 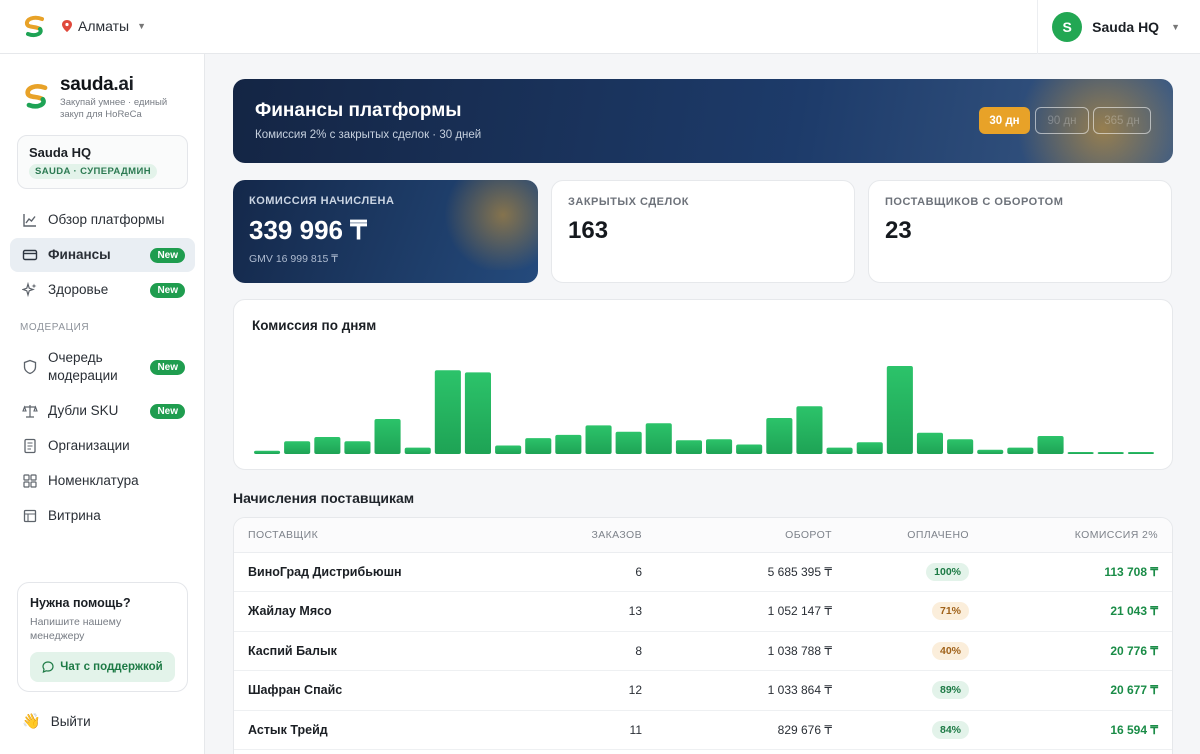 What do you see at coordinates (703, 730) in the screenshot?
I see `table-row: Астык Трейд 11 829 676 ₸ 84% 16 594 ₸` at bounding box center [703, 730].